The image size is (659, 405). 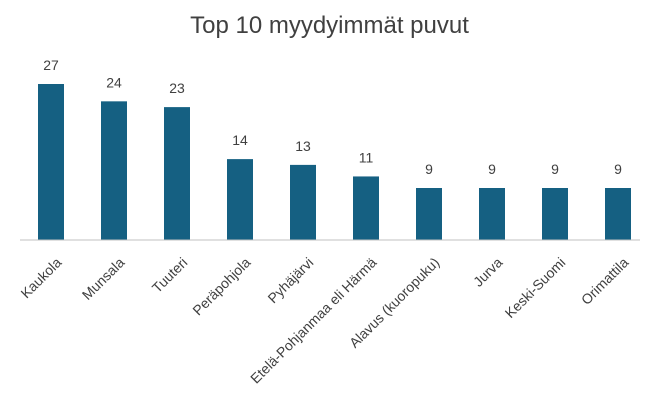 What do you see at coordinates (114, 82) in the screenshot?
I see `data-label: 24` at bounding box center [114, 82].